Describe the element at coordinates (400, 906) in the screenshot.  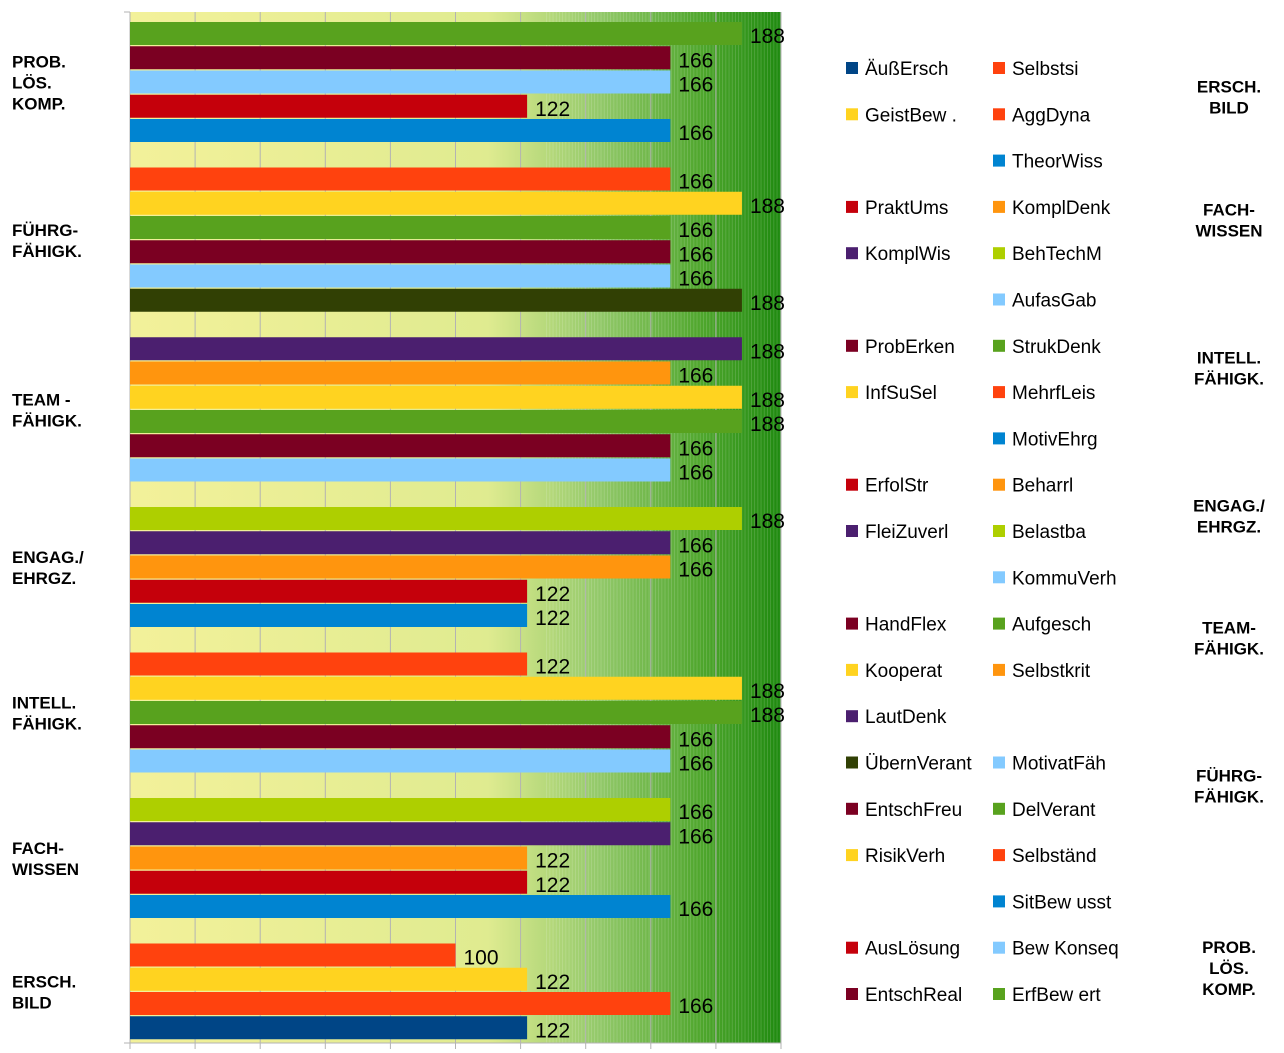
I see `bar-theorwiss` at that location.